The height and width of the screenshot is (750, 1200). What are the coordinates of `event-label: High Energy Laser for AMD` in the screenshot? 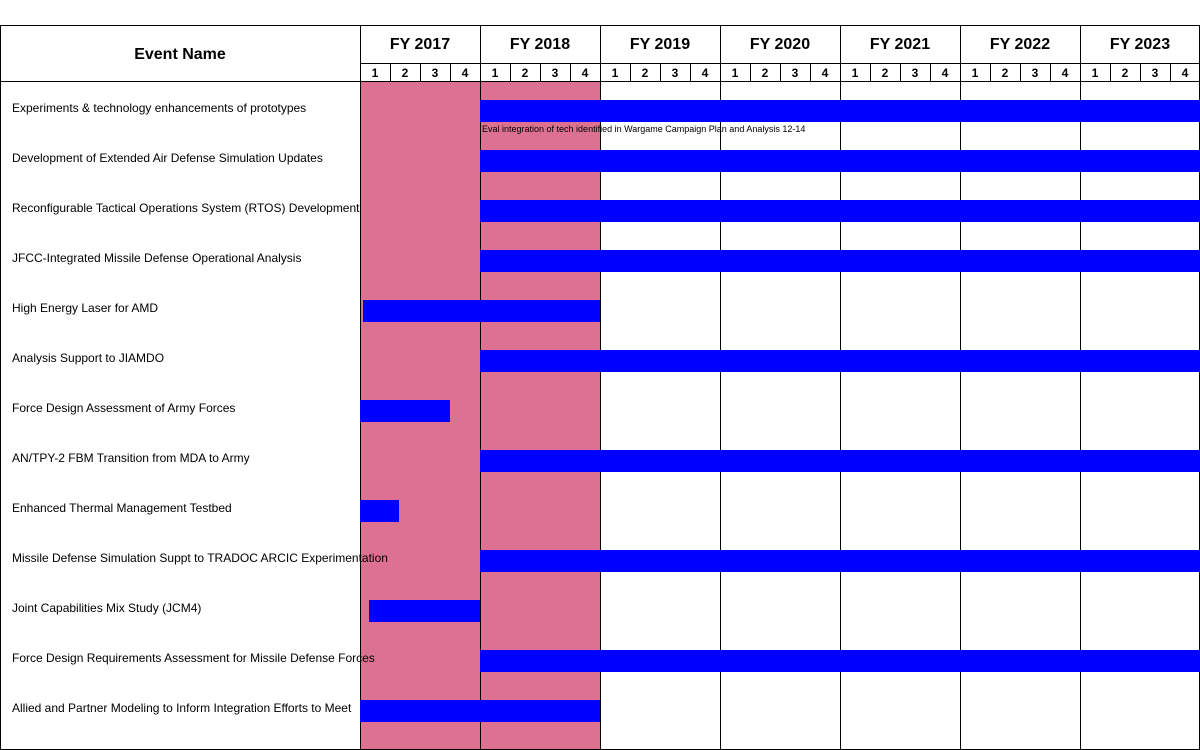 It's located at (85, 308).